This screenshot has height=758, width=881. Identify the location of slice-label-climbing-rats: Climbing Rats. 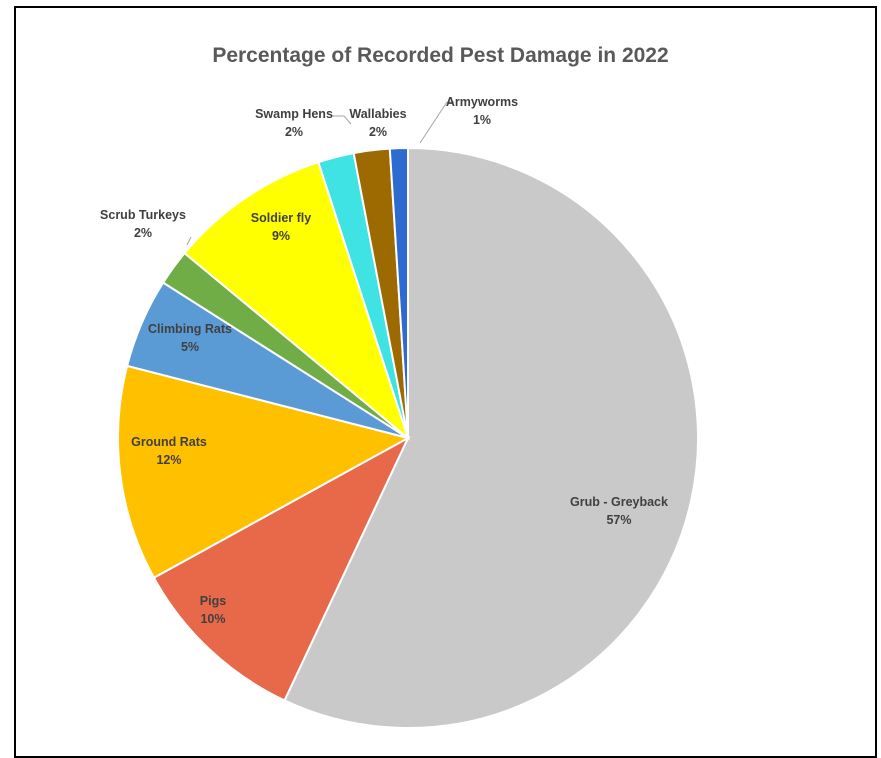
(190, 329).